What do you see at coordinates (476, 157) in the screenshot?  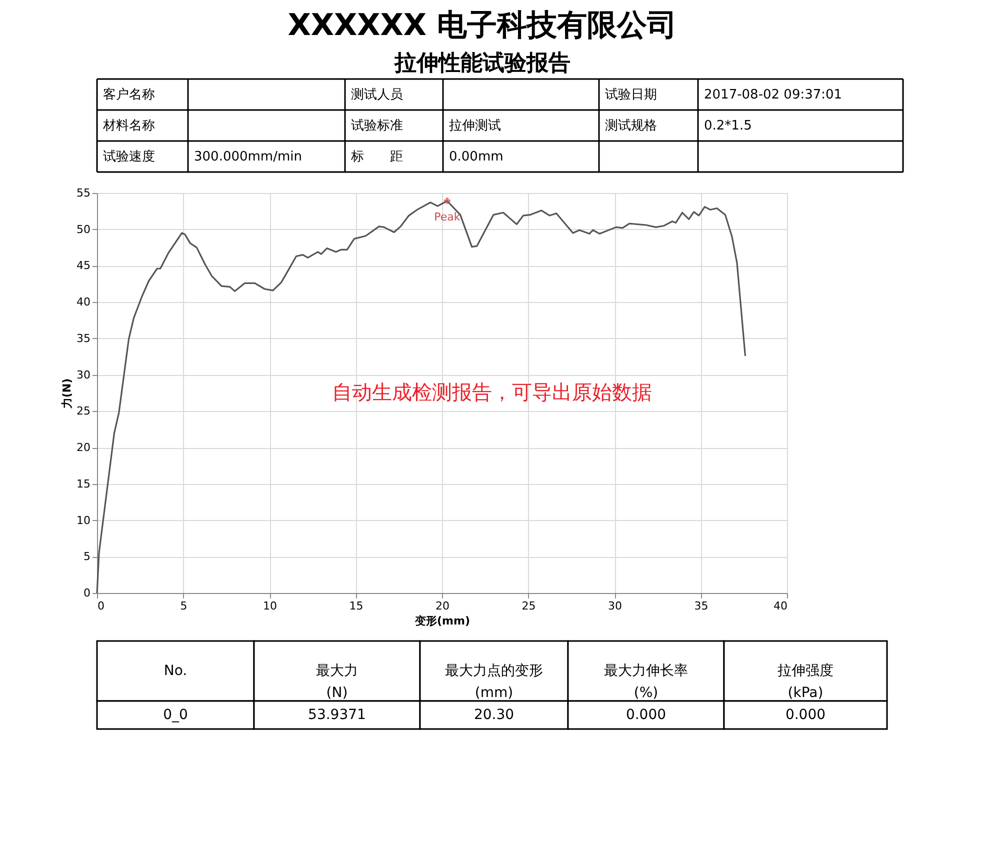 I see `text: 0.00mm` at bounding box center [476, 157].